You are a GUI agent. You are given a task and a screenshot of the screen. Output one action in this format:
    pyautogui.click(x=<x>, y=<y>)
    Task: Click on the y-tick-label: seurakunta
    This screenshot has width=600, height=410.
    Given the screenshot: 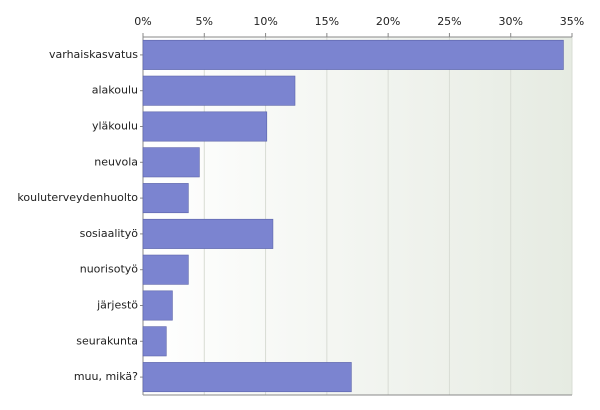 What is the action you would take?
    pyautogui.click(x=107, y=340)
    